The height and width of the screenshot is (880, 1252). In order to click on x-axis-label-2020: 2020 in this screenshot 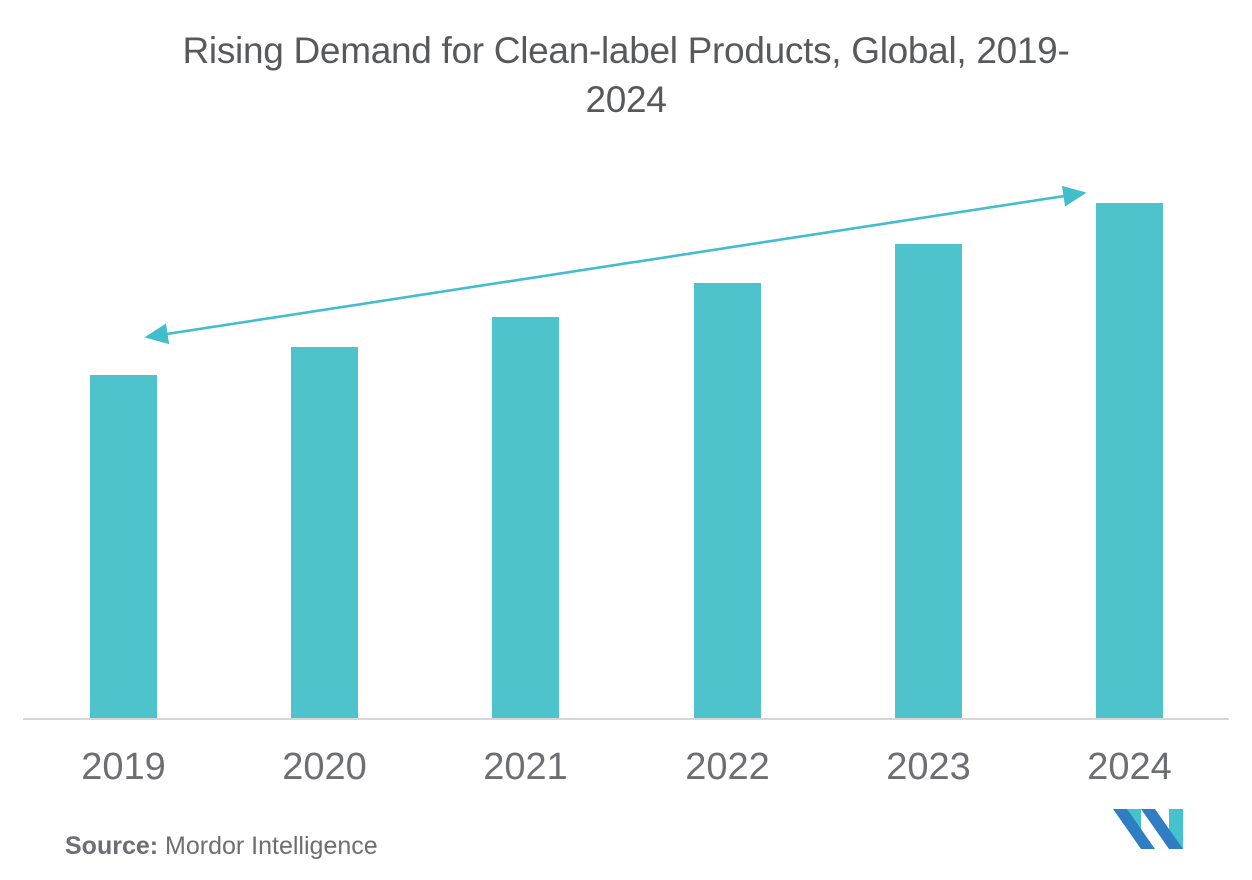, I will do `click(324, 767)`.